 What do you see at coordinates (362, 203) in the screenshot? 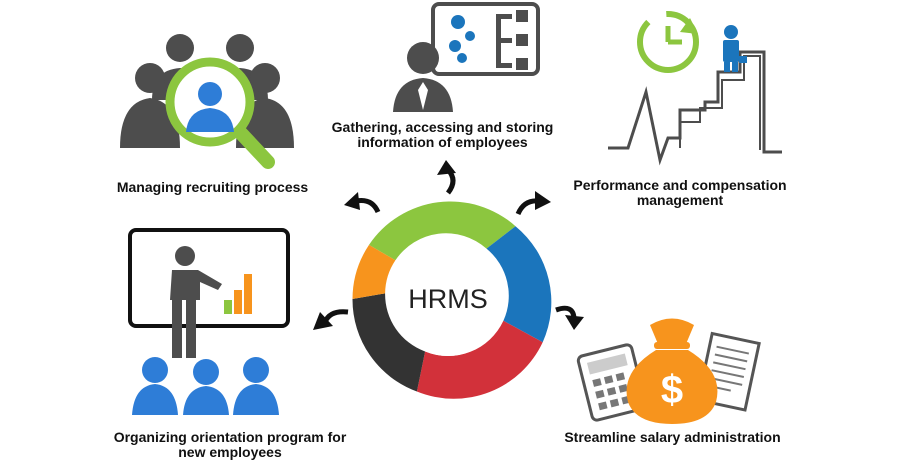
I see `arrow-to-recruiting` at bounding box center [362, 203].